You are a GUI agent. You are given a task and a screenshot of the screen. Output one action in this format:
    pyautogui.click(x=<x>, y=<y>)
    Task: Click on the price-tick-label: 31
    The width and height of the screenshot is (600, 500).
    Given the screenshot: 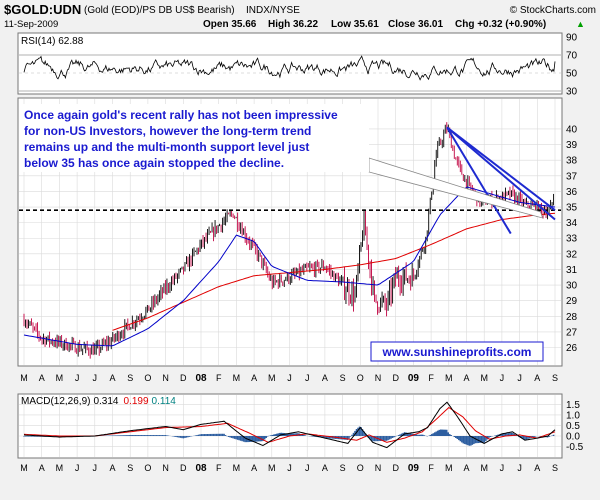 What is the action you would take?
    pyautogui.click(x=572, y=270)
    